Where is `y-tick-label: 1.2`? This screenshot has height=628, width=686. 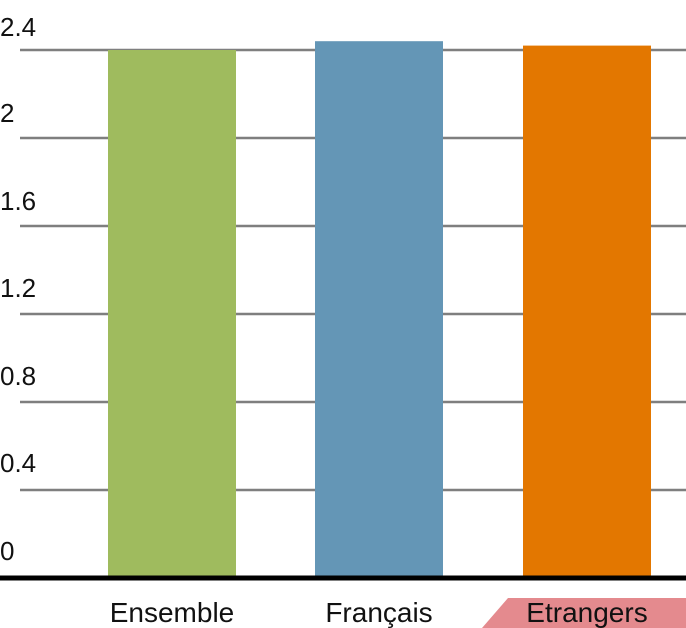
y-tick-label: 1.2 is located at coordinates (18, 288).